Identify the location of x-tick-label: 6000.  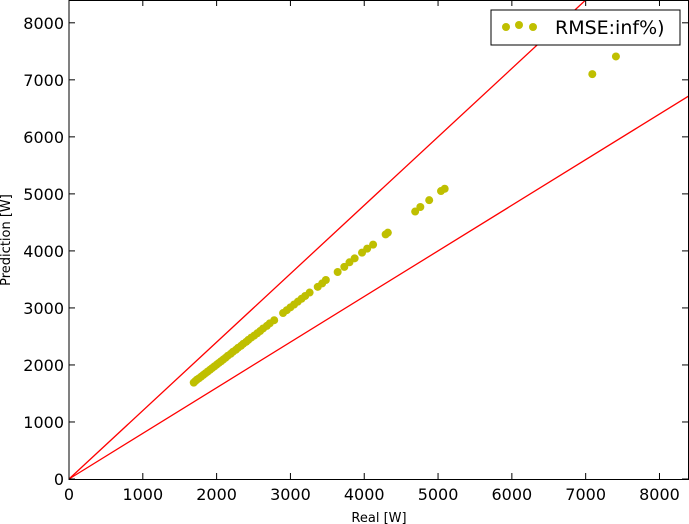
(511, 494).